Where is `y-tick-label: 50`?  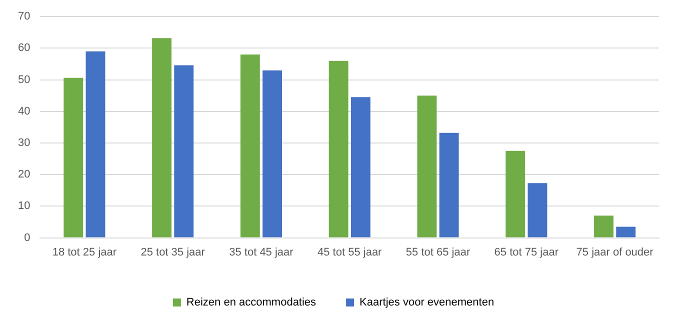
y-tick-label: 50 is located at coordinates (24, 80).